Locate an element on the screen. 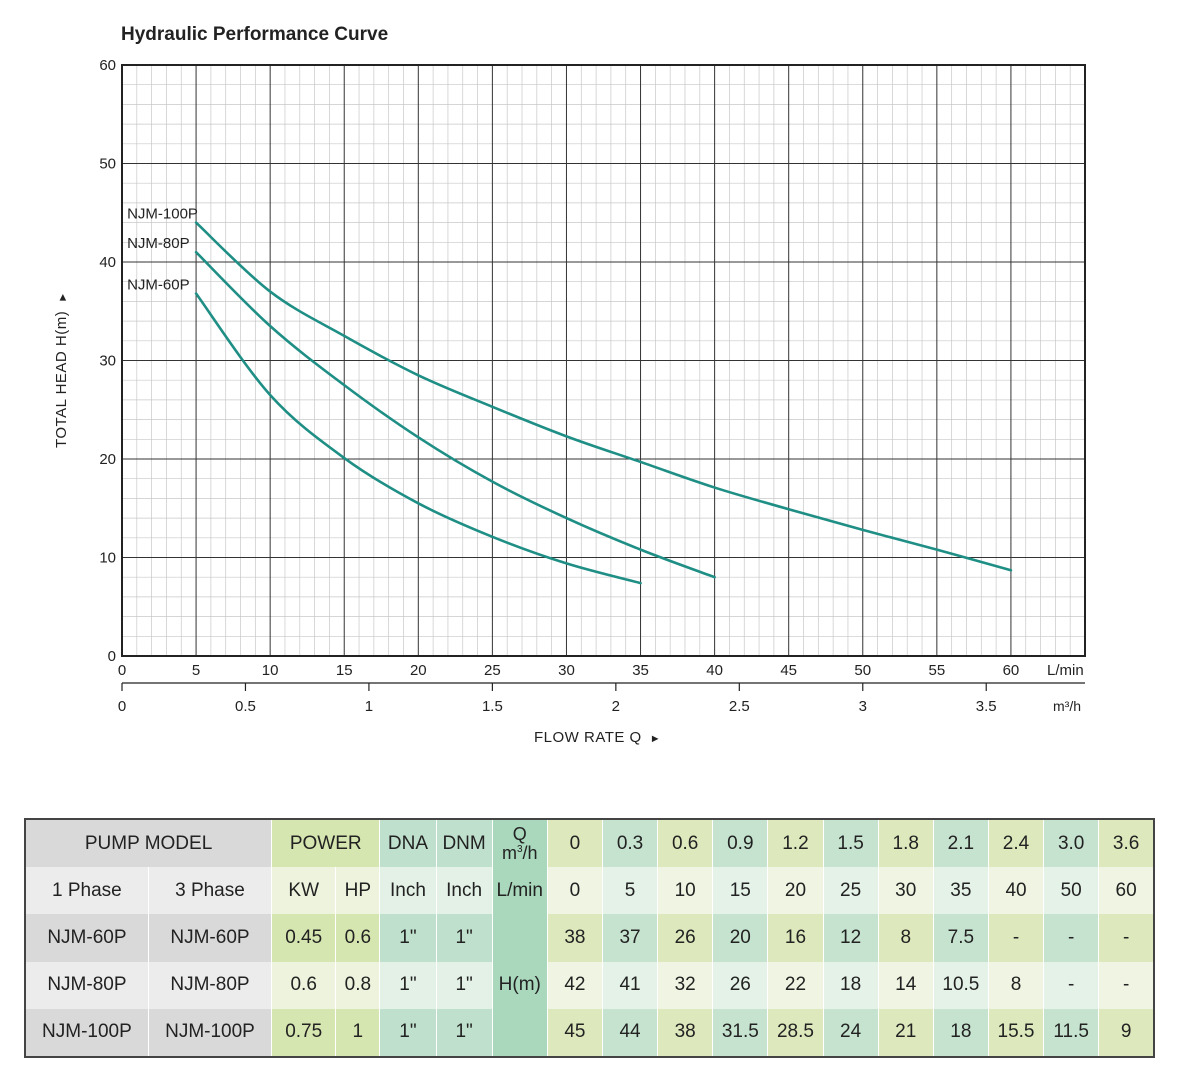 Image resolution: width=1189 pixels, height=1077 pixels. x2-tick-label: 1.5 is located at coordinates (492, 706).